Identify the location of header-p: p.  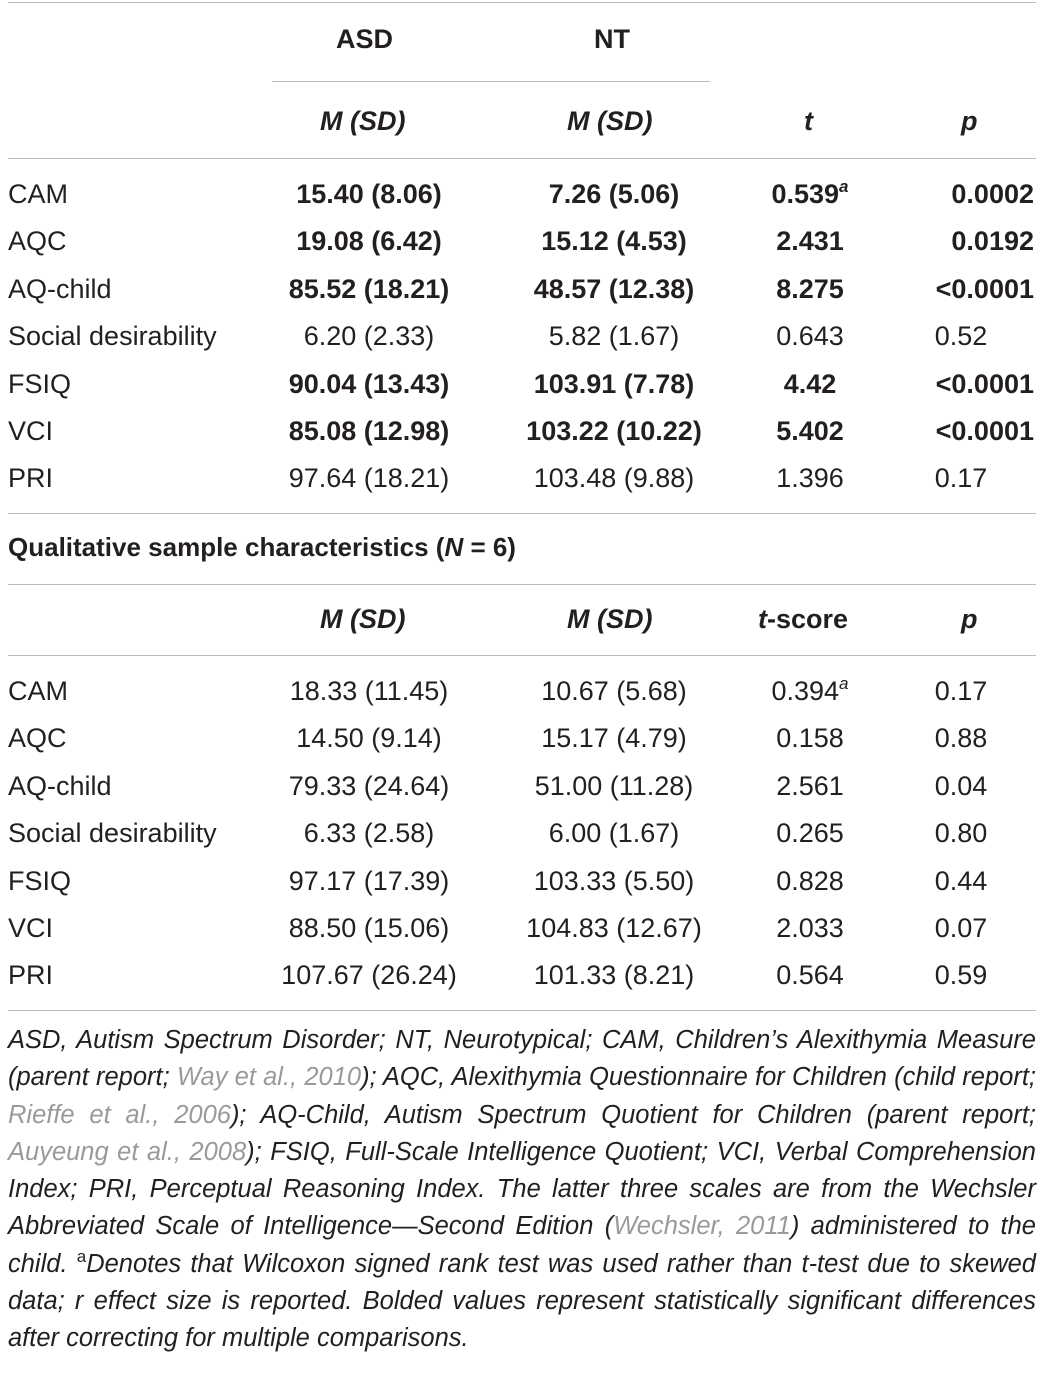
(969, 121).